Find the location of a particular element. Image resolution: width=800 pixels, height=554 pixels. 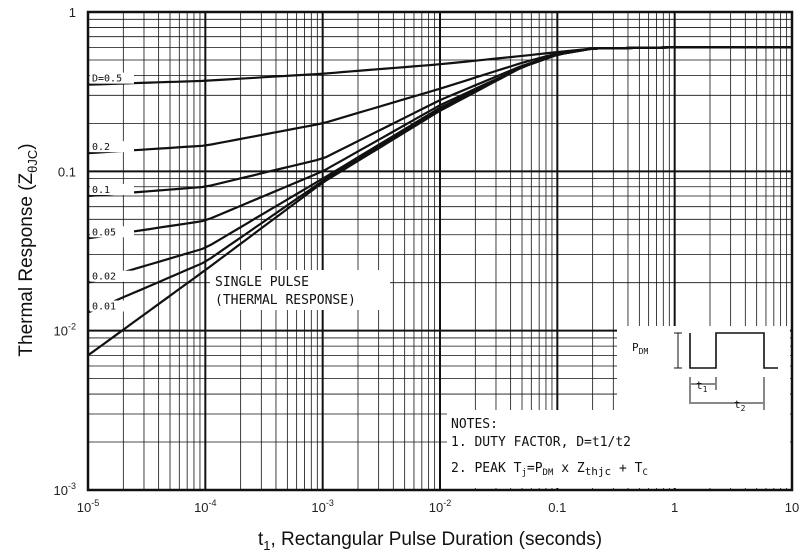

series-label: 0.1 is located at coordinates (101, 190).